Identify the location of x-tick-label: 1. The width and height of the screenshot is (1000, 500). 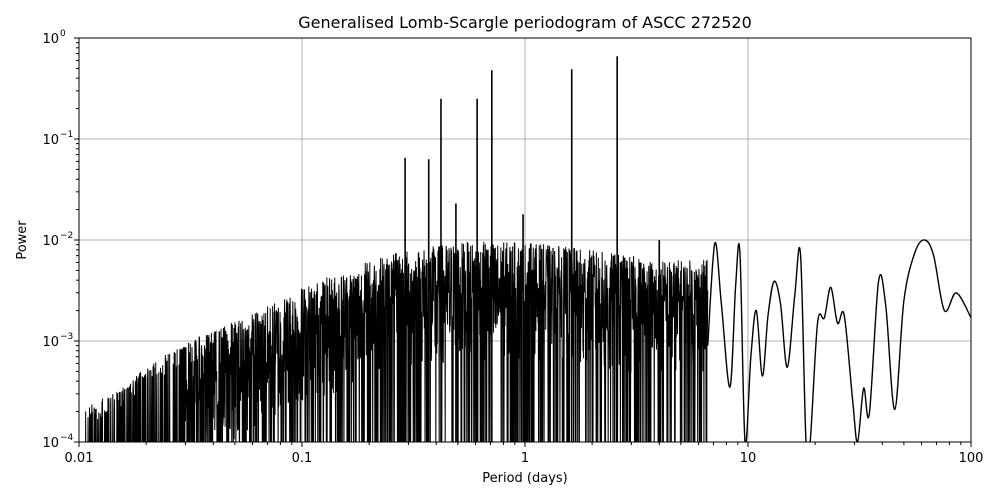
(525, 458).